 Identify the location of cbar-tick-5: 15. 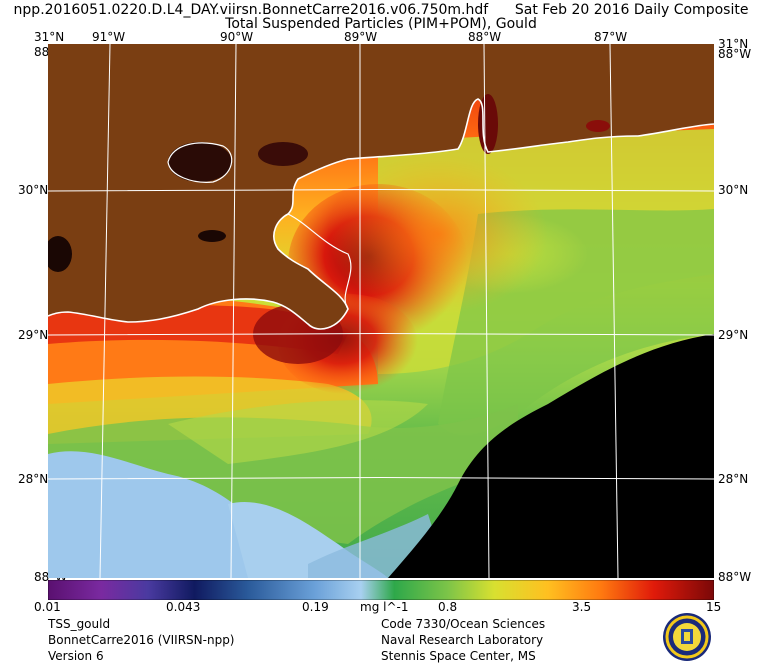
(714, 607).